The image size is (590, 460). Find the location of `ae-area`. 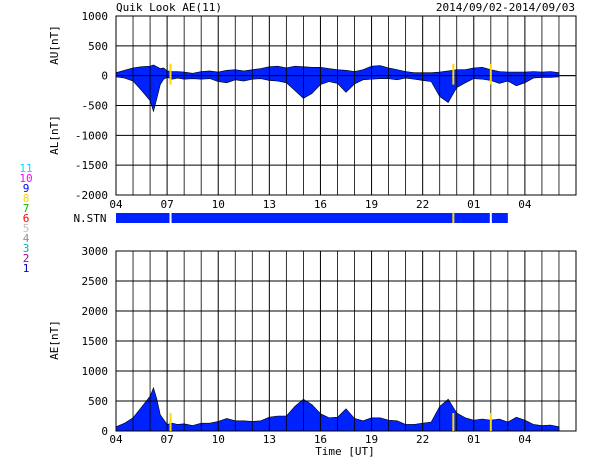

ae-area is located at coordinates (337, 409).